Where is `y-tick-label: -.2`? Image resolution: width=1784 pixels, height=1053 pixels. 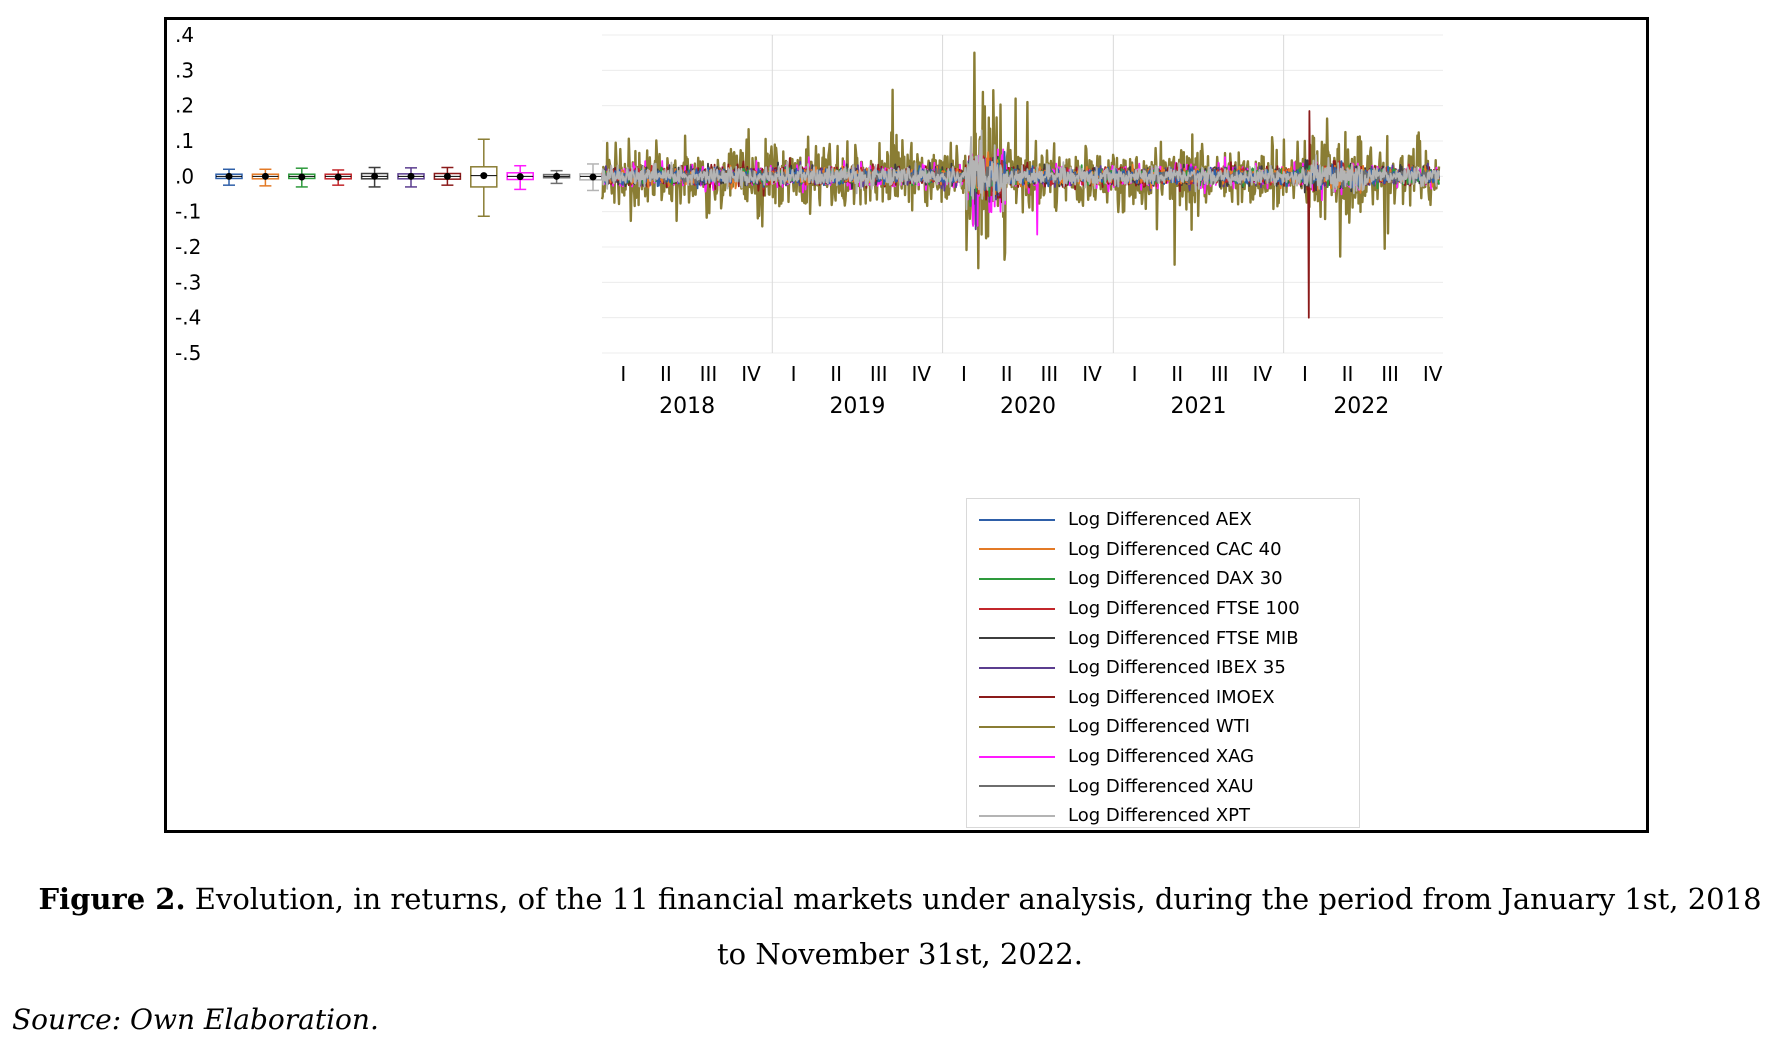
y-tick-label: -.2 is located at coordinates (188, 247).